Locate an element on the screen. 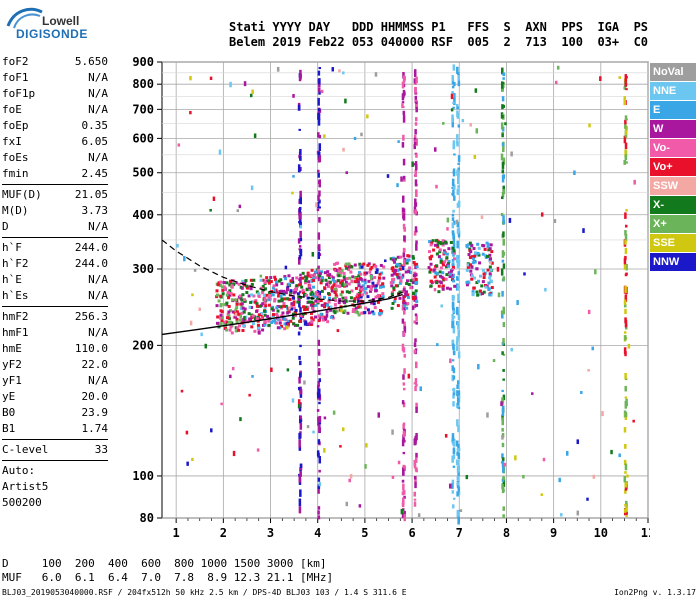  param-row: foEs N/A is located at coordinates (55, 158).